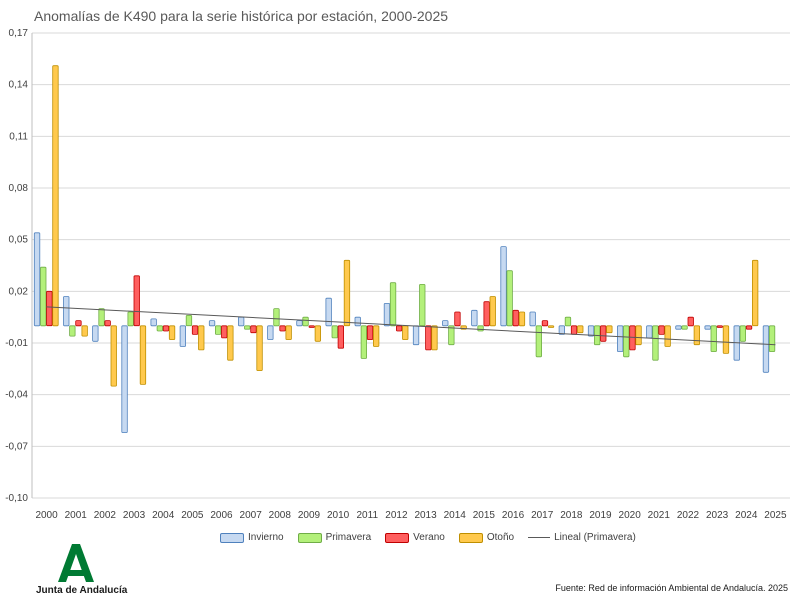 This screenshot has height=600, width=800. Describe the element at coordinates (266, 537) in the screenshot. I see `legend-label-invierno: Invierno` at that location.